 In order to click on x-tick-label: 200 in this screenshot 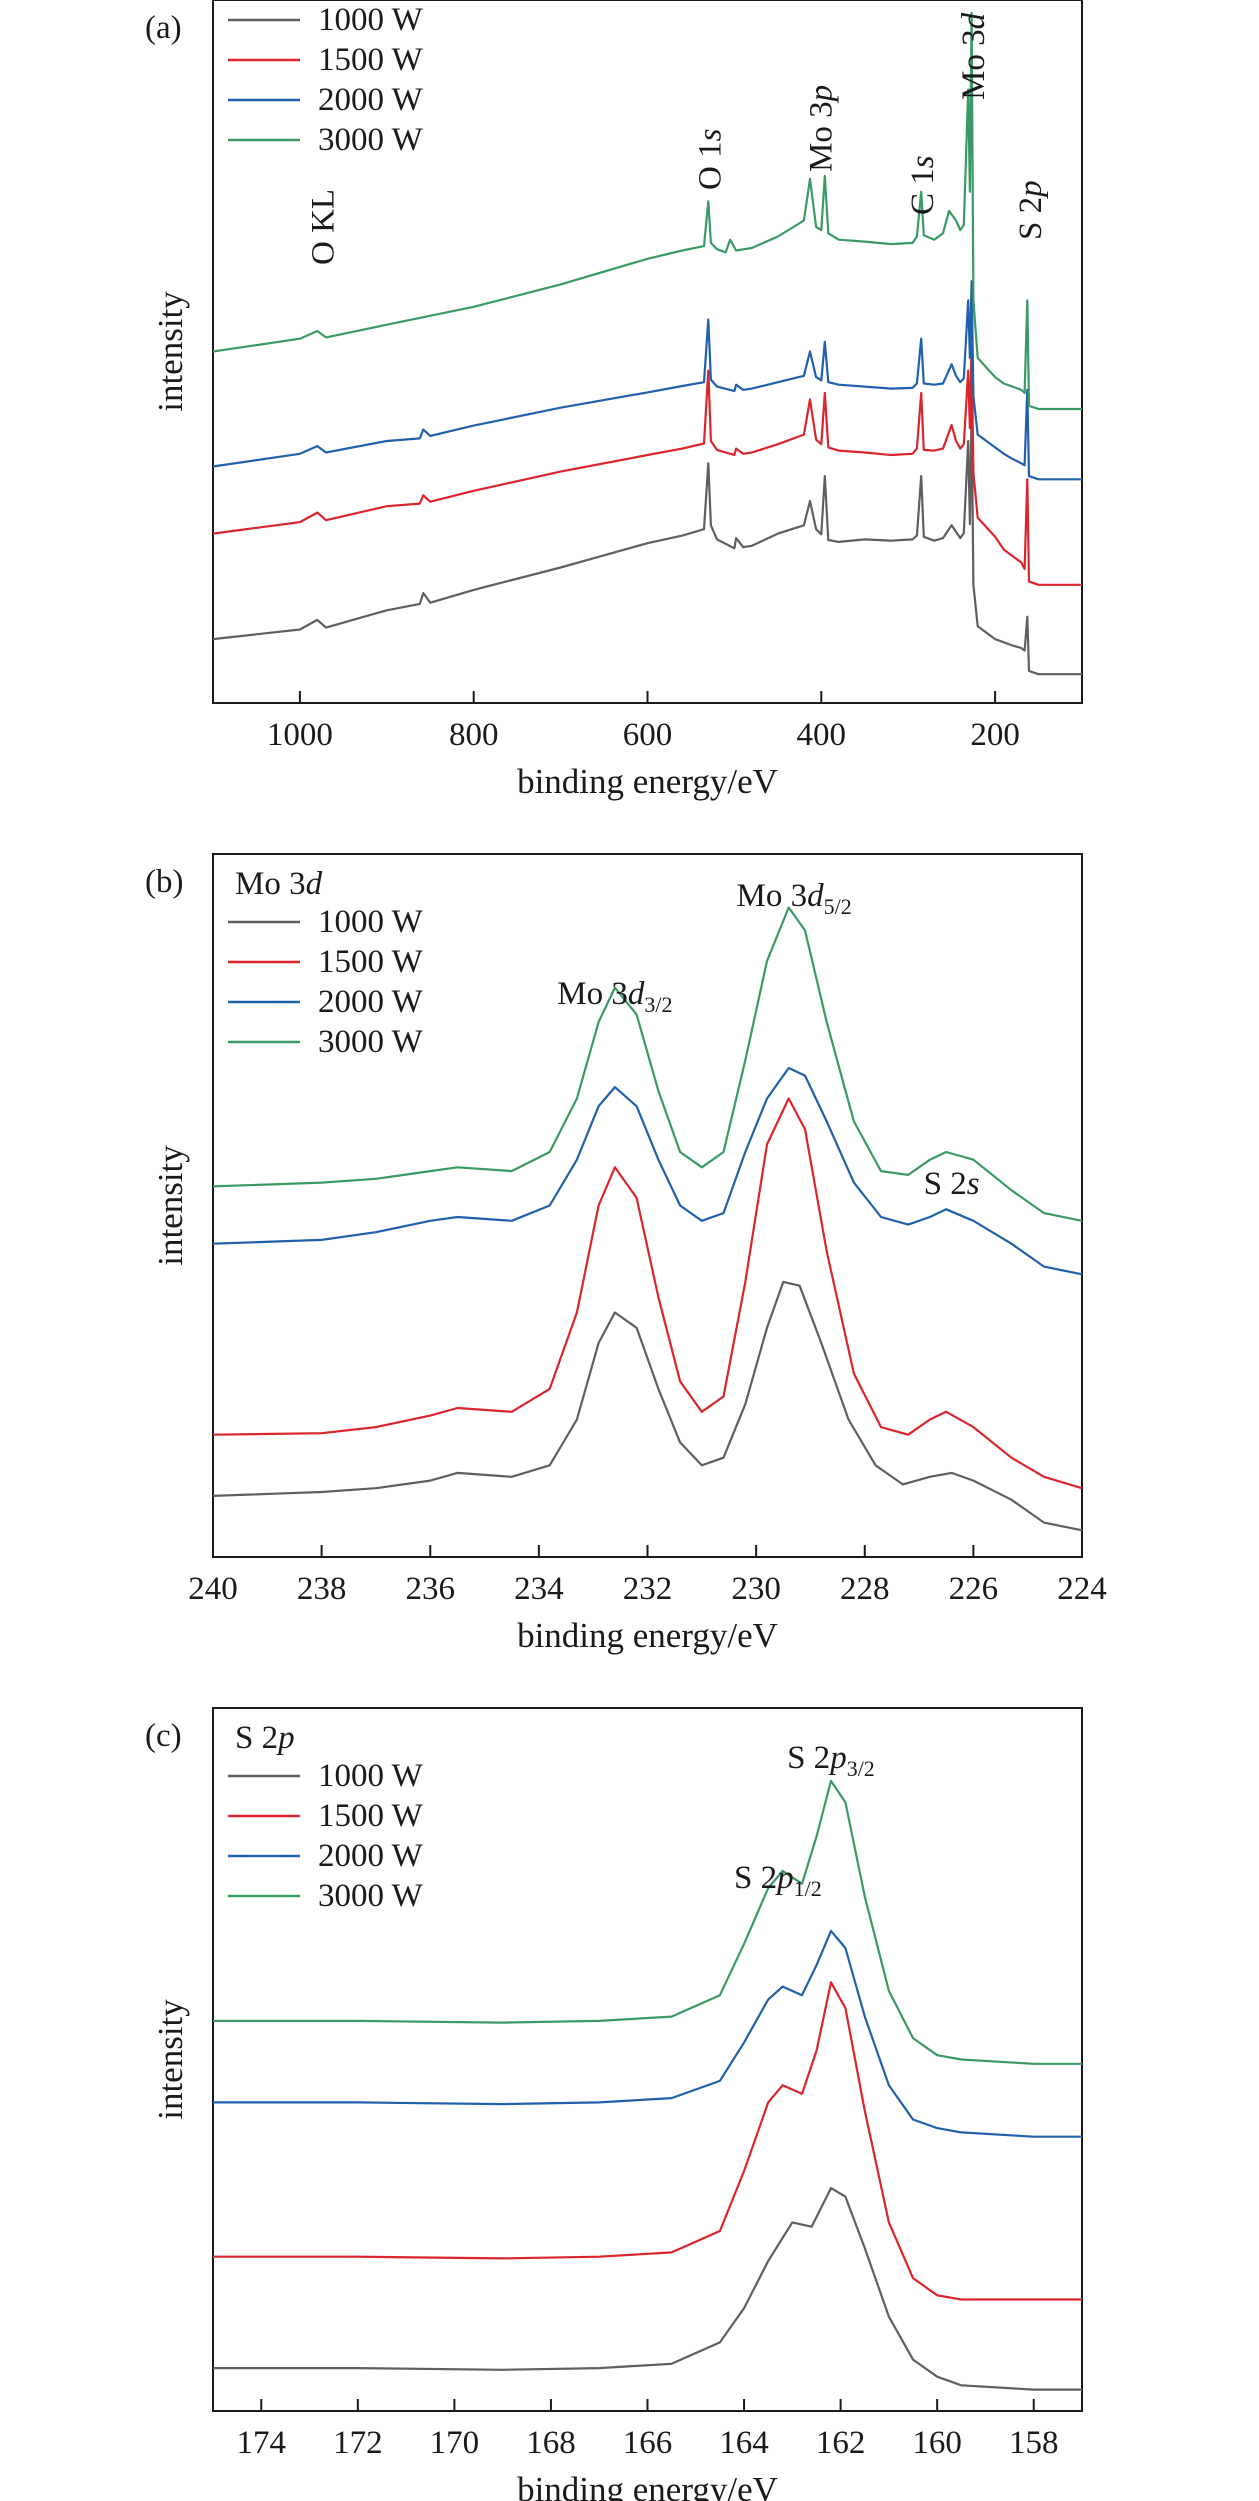, I will do `click(995, 735)`.